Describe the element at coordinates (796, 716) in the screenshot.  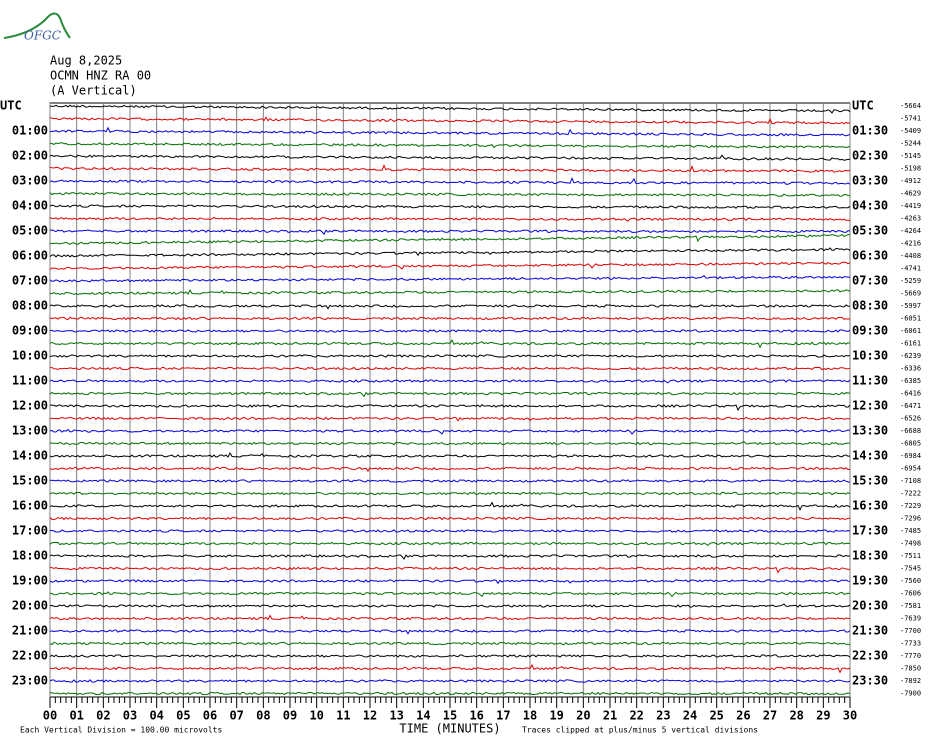
I see `x-tick-label: 28` at that location.